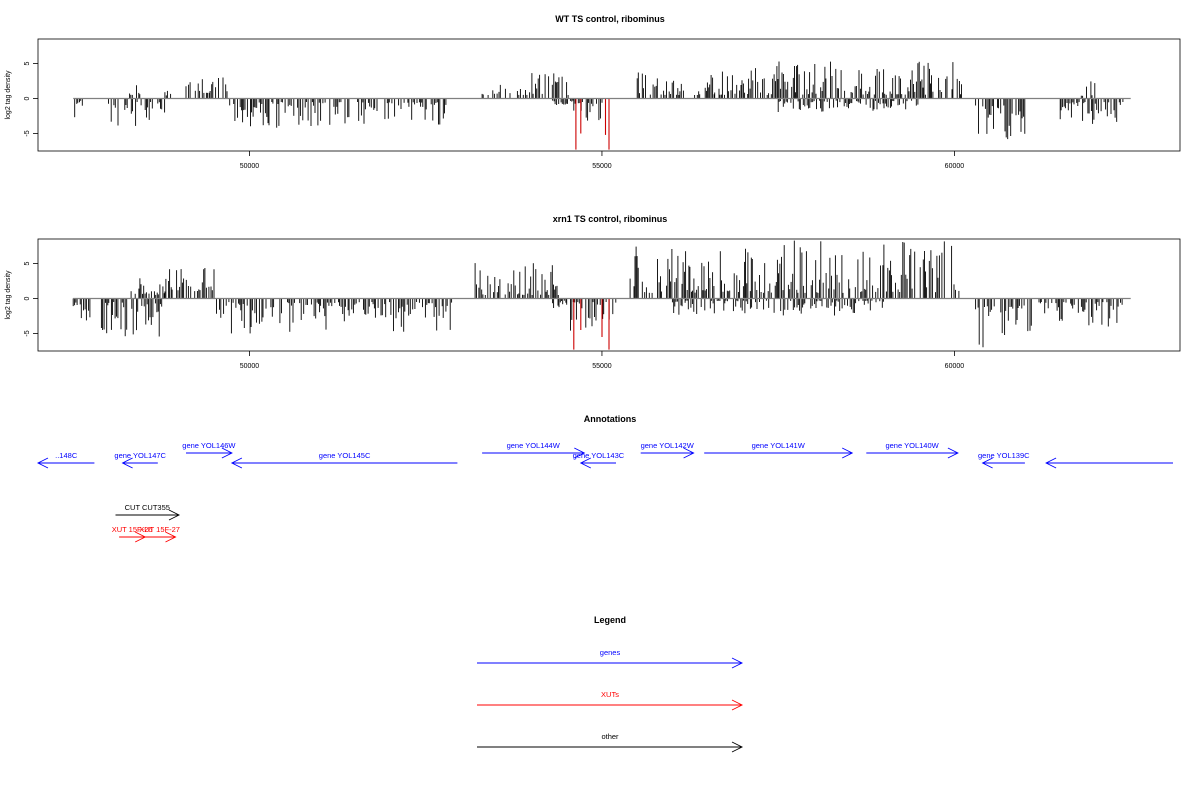  What do you see at coordinates (8, 295) in the screenshot?
I see `xrn1-y-axis-label: log2 tag density` at bounding box center [8, 295].